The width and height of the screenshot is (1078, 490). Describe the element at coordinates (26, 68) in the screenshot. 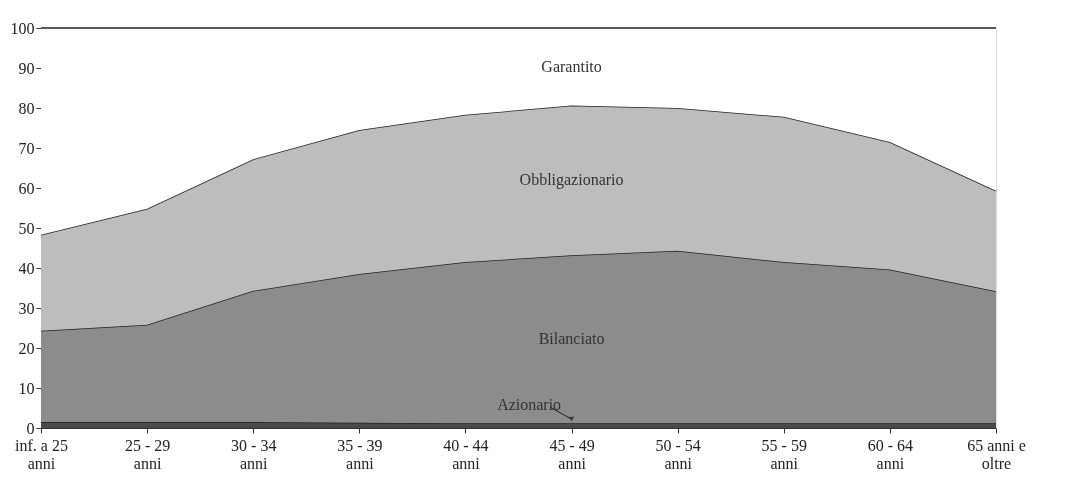

I see `y-tick-label: 90` at that location.